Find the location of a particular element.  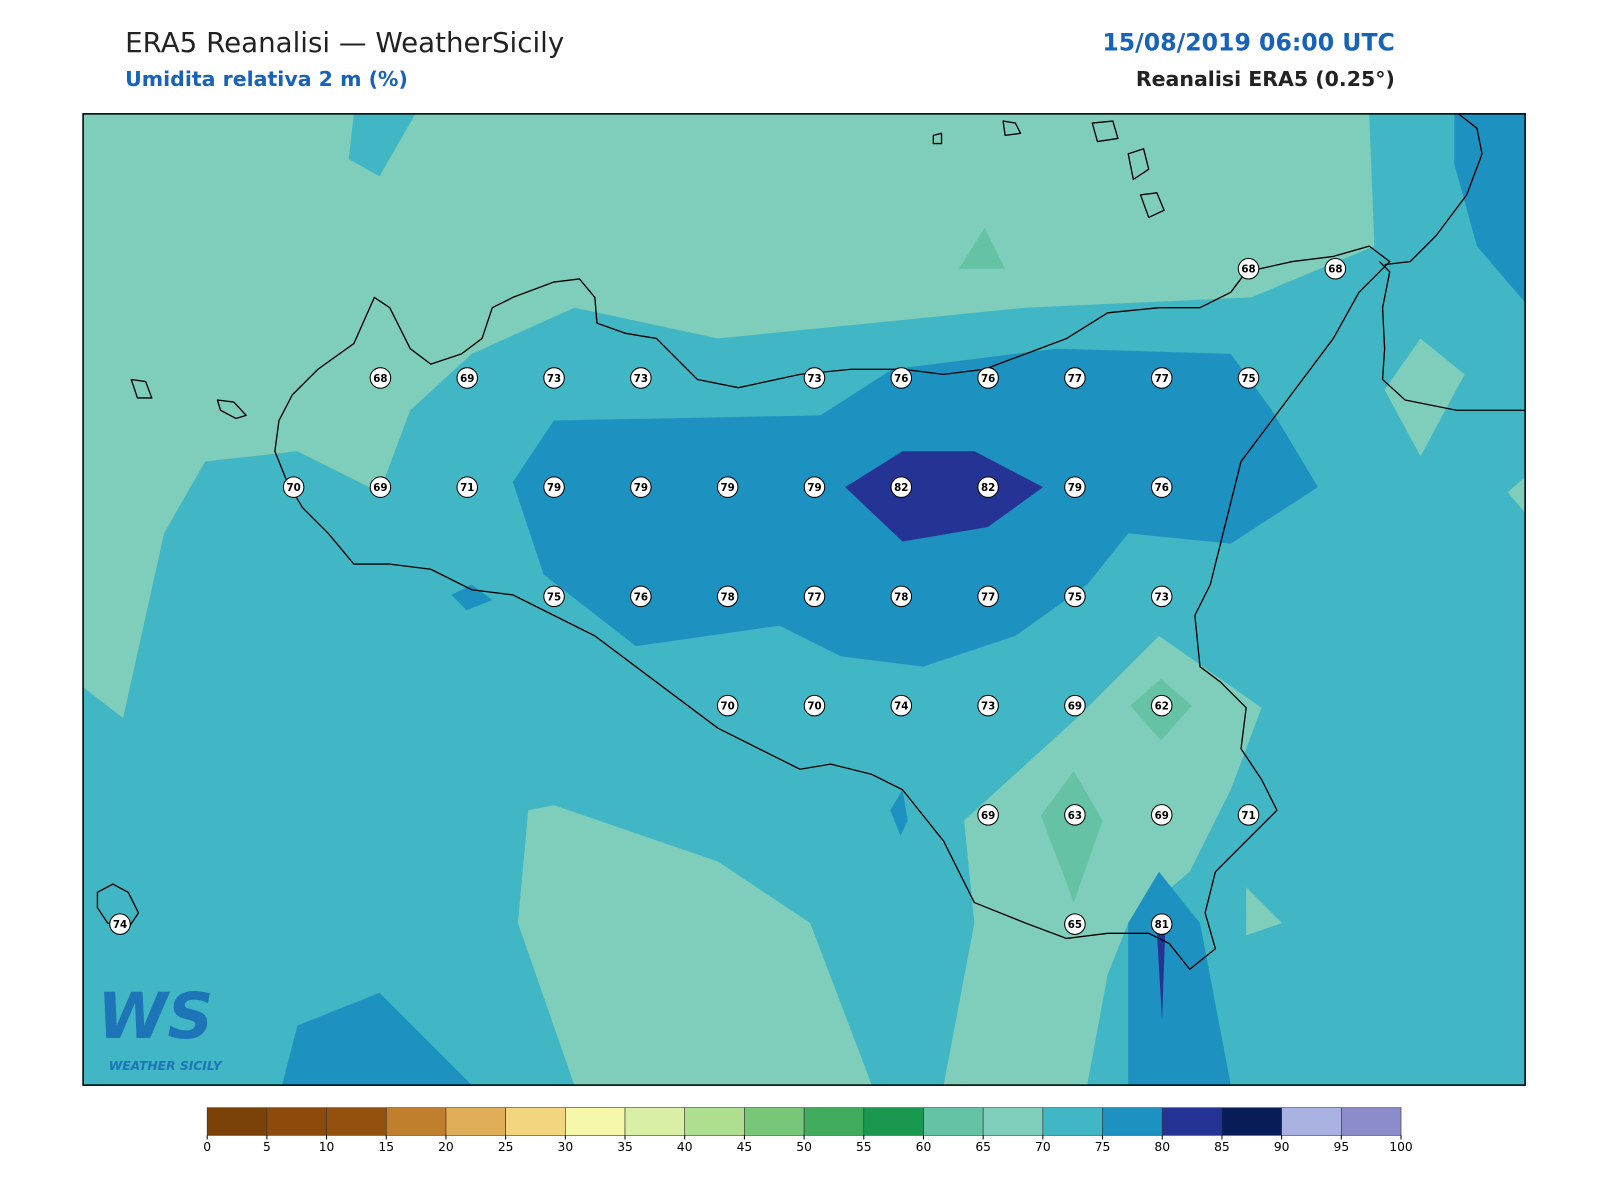

station-value: 76 is located at coordinates (901, 379).